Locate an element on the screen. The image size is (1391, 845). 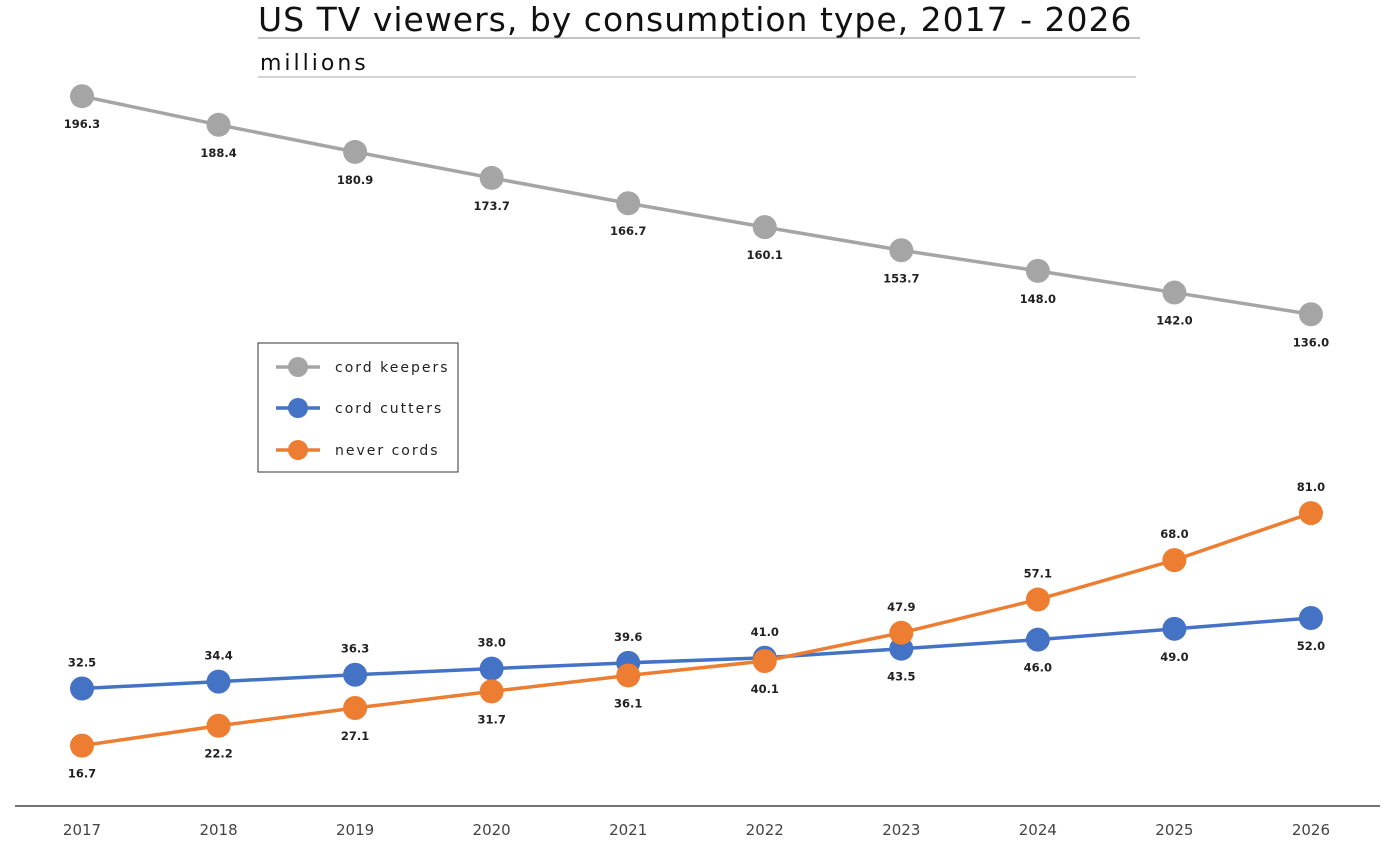
never-cords-data-label: 16.7 is located at coordinates (82, 774).